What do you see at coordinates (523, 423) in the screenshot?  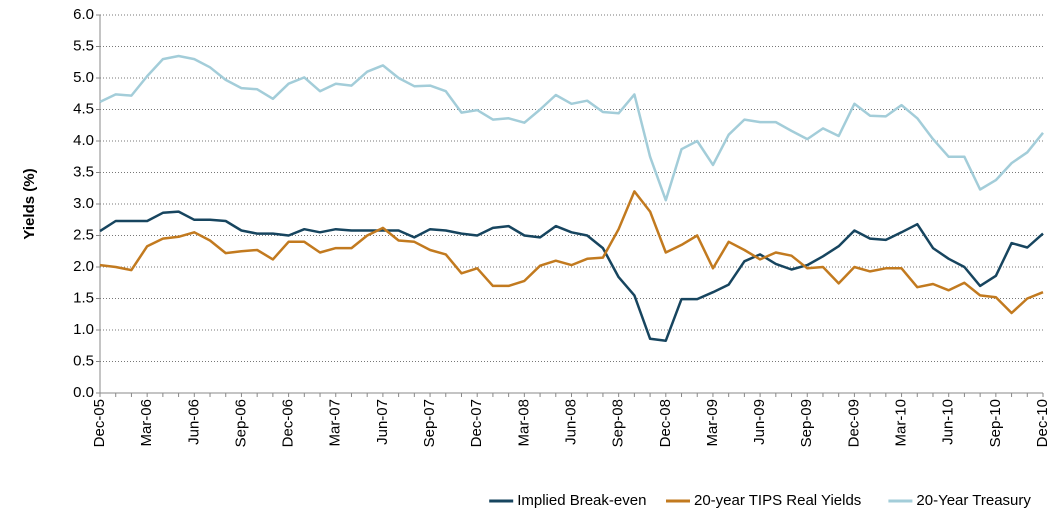 I see `x-tick-label: Mar-08` at bounding box center [523, 423].